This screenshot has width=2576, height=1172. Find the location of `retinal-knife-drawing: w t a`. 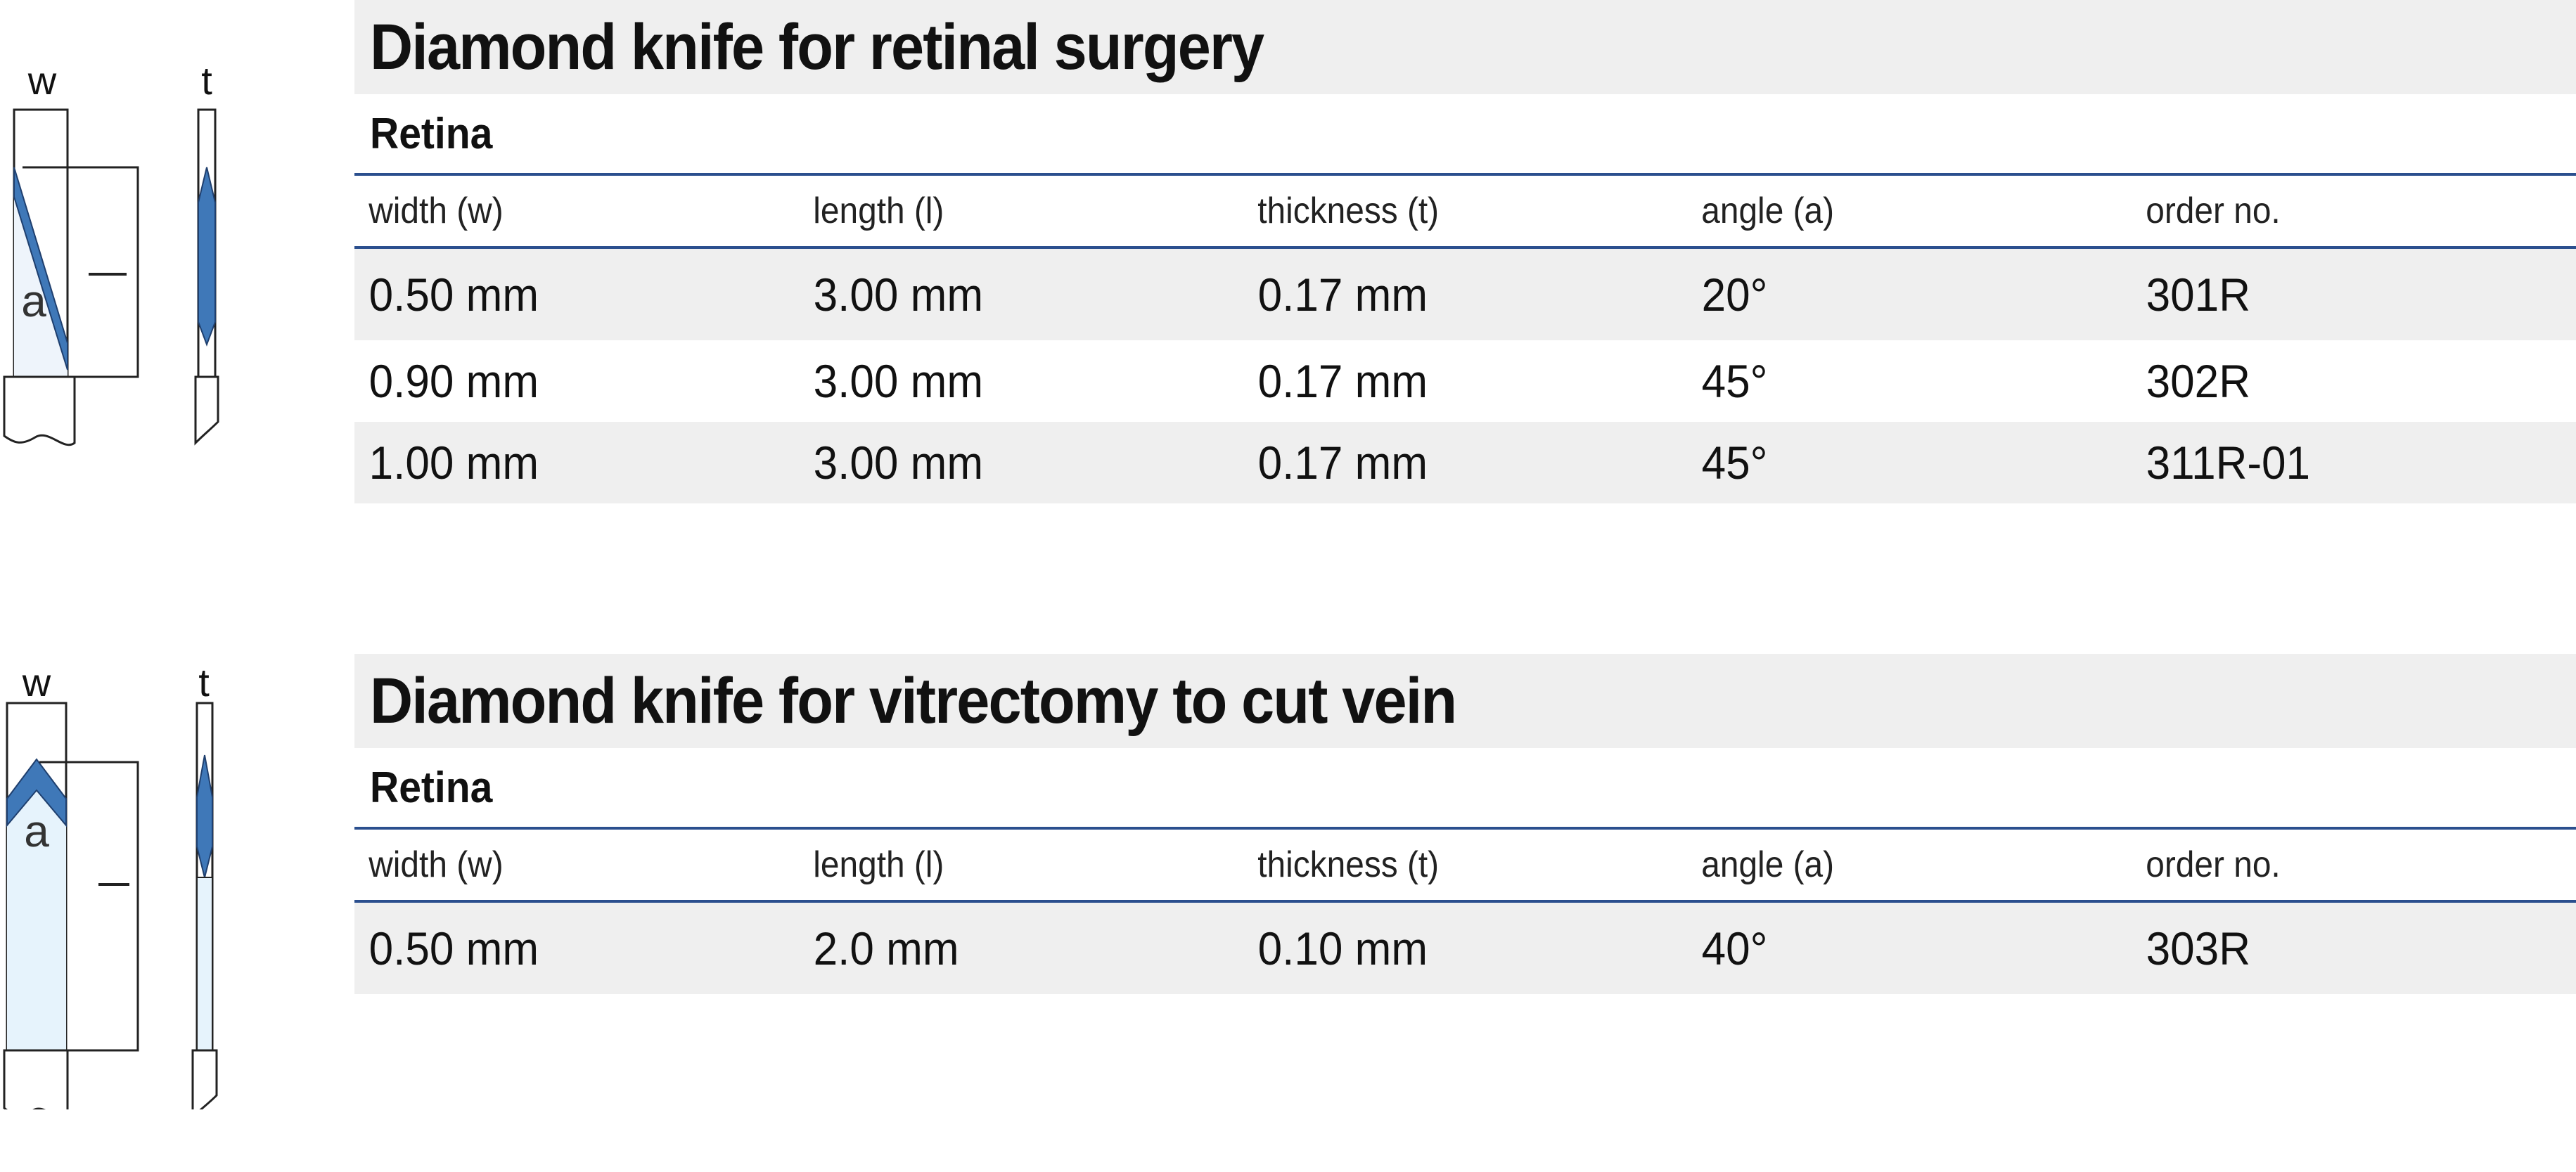

retinal-knife-drawing: w t a is located at coordinates (111, 252).